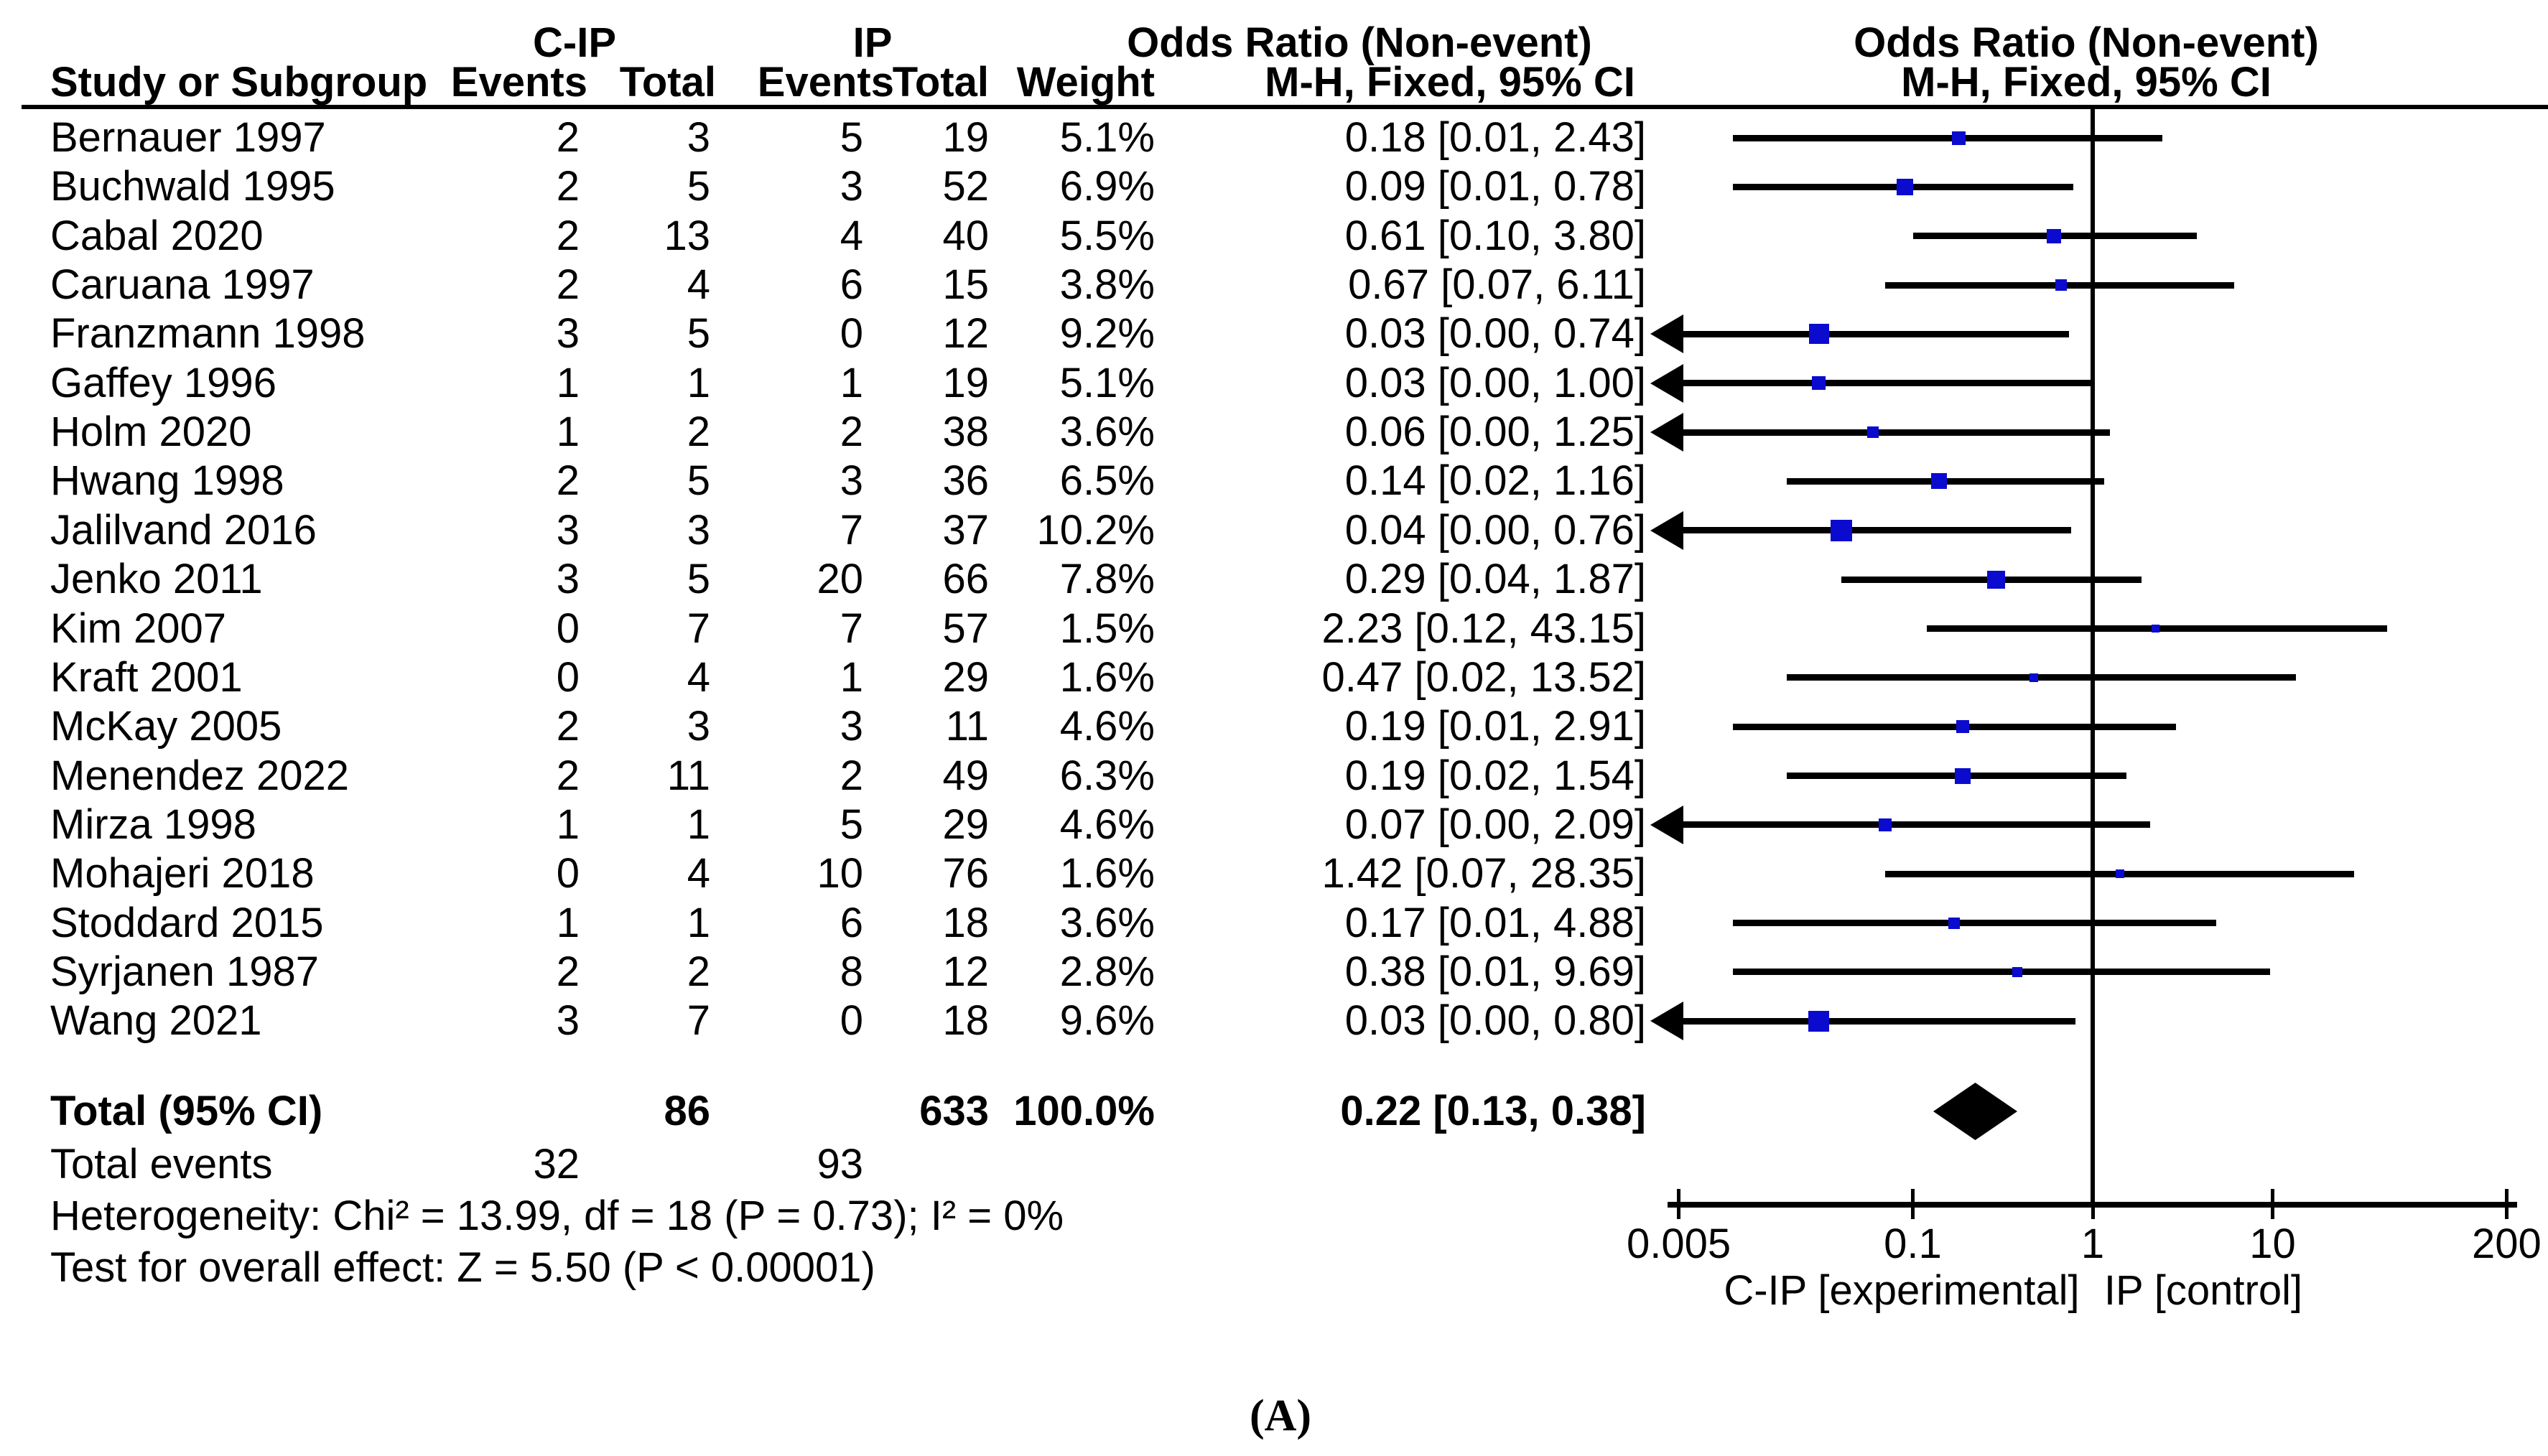 This screenshot has height=1456, width=2548. What do you see at coordinates (1495, 186) in the screenshot?
I see `study-or-ci: 0.09 [0.01, 0.78]` at bounding box center [1495, 186].